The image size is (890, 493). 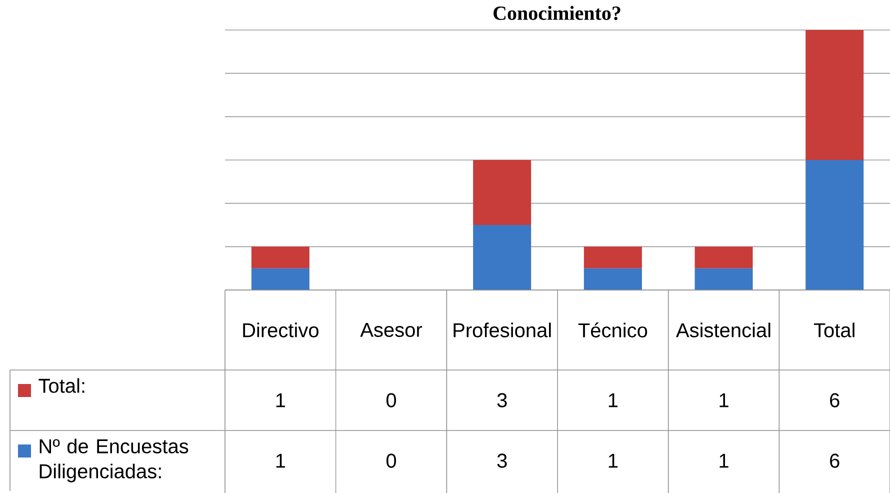 I want to click on x-tick-label: Asesor, so click(x=391, y=330).